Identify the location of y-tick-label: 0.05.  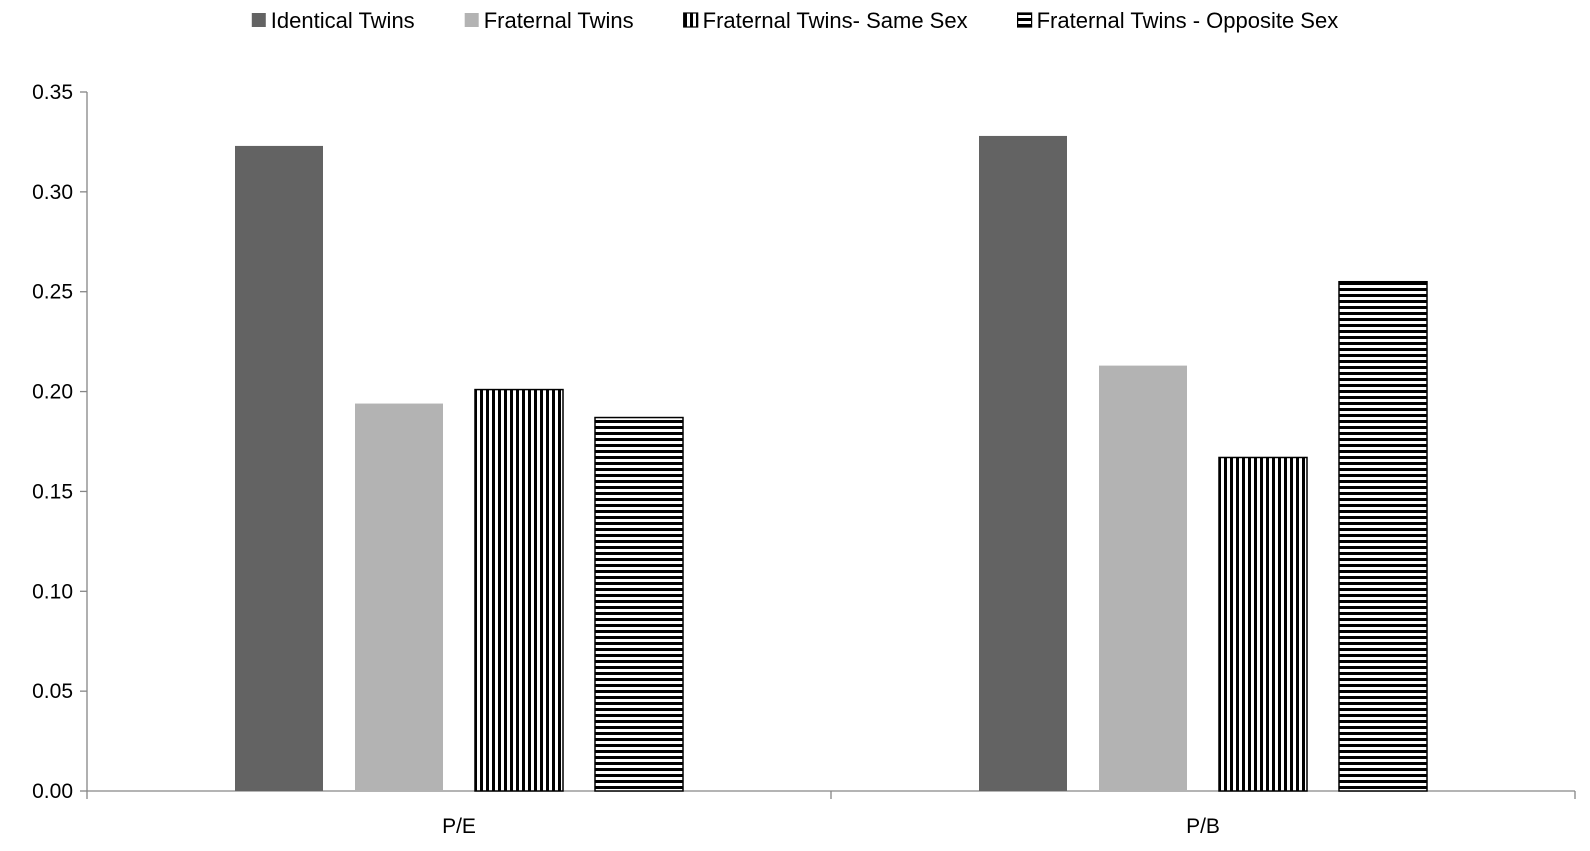
(52, 691).